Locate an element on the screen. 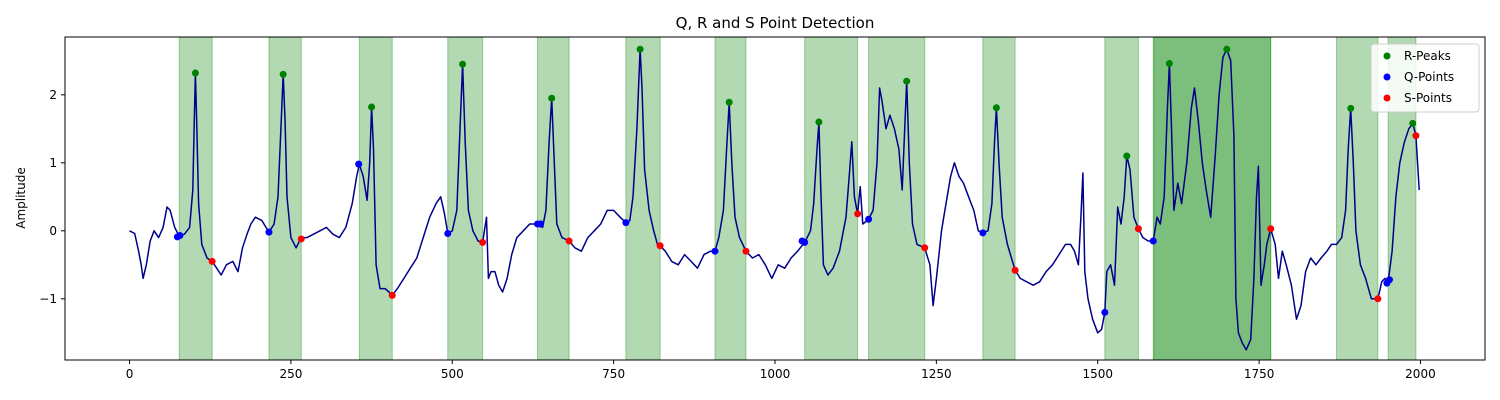  legend-label: S-Points is located at coordinates (1428, 98).